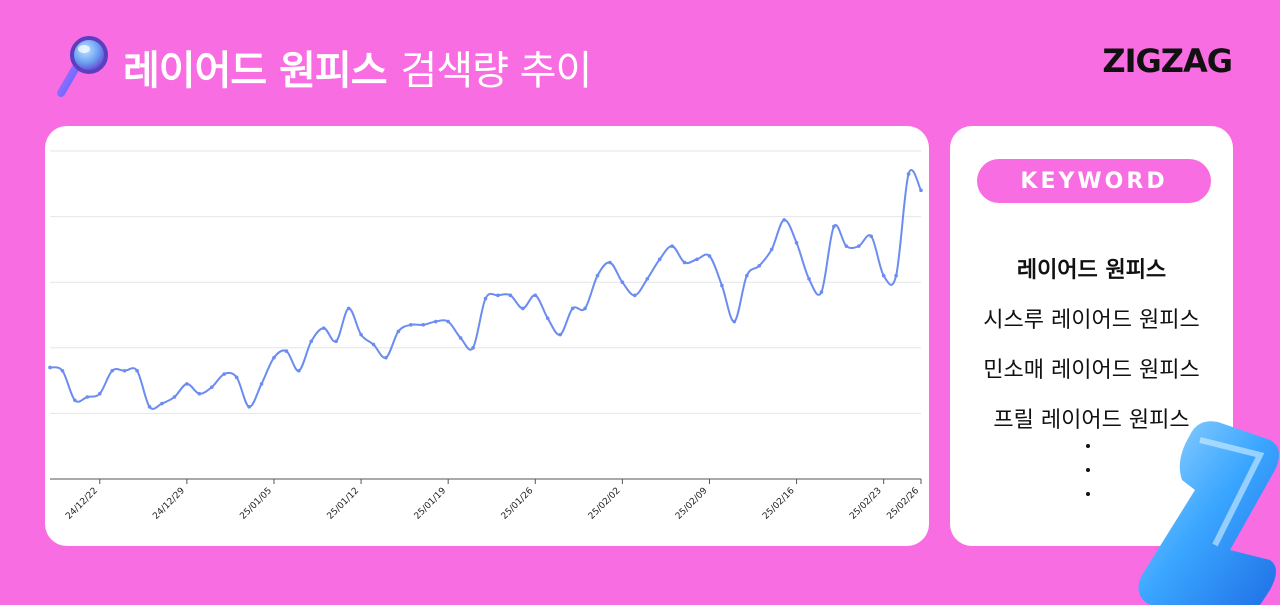 The width and height of the screenshot is (1280, 605). Describe the element at coordinates (255, 71) in the screenshot. I see `page-title: 레이어드 원피스` at that location.